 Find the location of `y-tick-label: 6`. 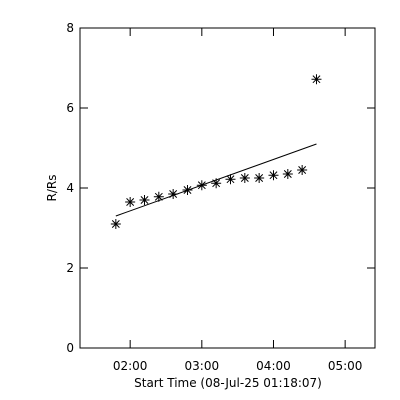

y-tick-label: 6 is located at coordinates (70, 108).